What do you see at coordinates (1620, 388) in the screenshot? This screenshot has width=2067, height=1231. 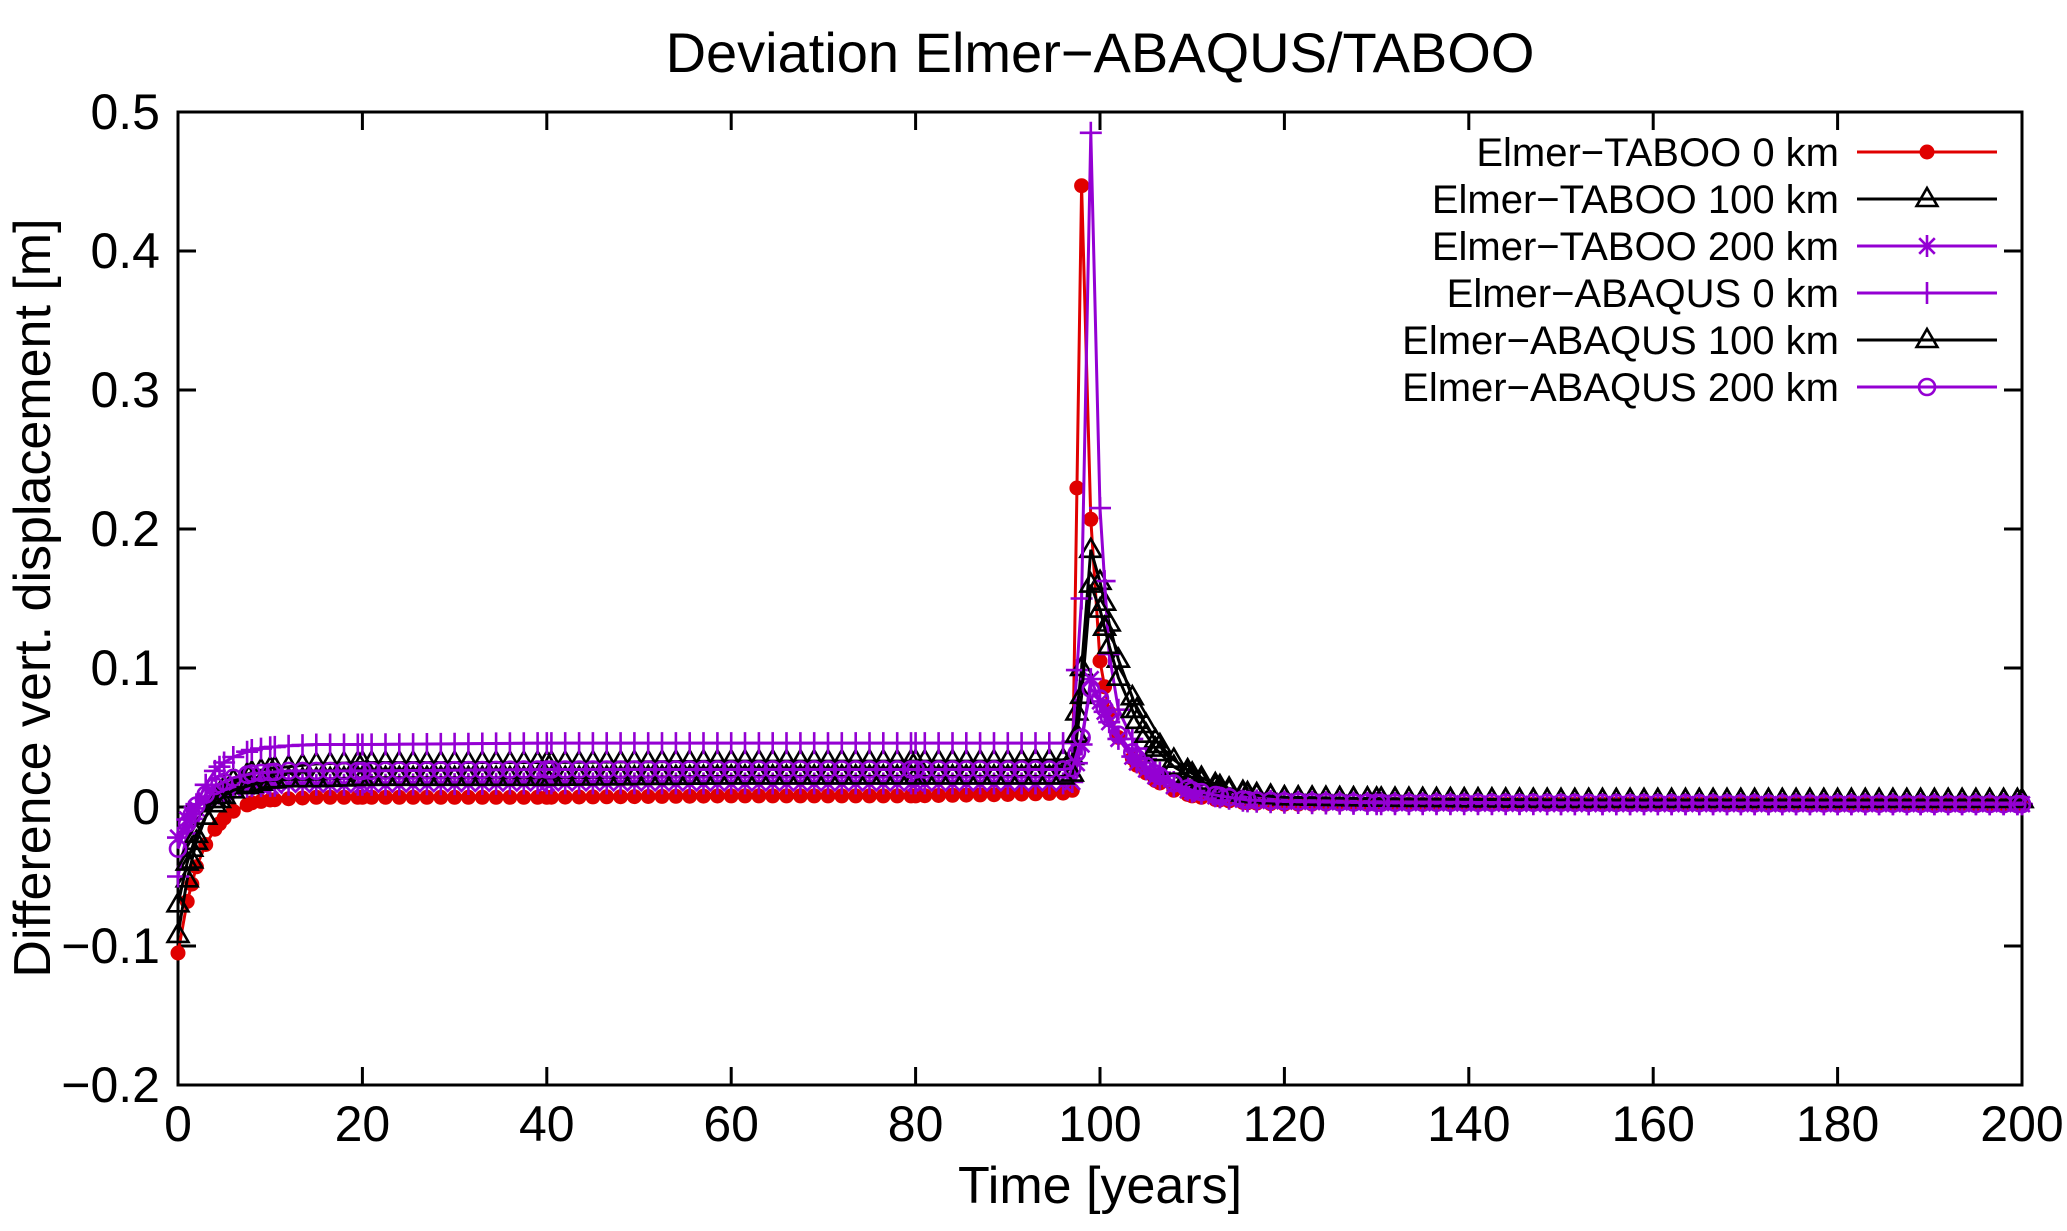 I see `legend-label: Elmer−ABAQUS 200 km` at bounding box center [1620, 388].